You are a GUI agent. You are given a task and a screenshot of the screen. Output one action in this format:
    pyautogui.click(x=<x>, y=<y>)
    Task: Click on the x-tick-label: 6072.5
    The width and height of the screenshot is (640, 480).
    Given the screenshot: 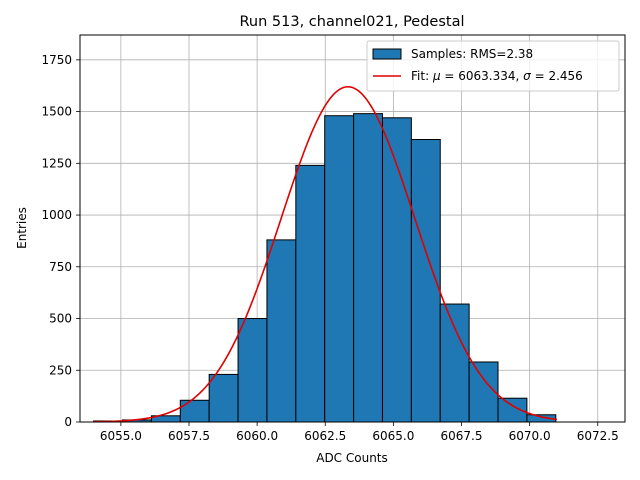 What is the action you would take?
    pyautogui.click(x=598, y=436)
    